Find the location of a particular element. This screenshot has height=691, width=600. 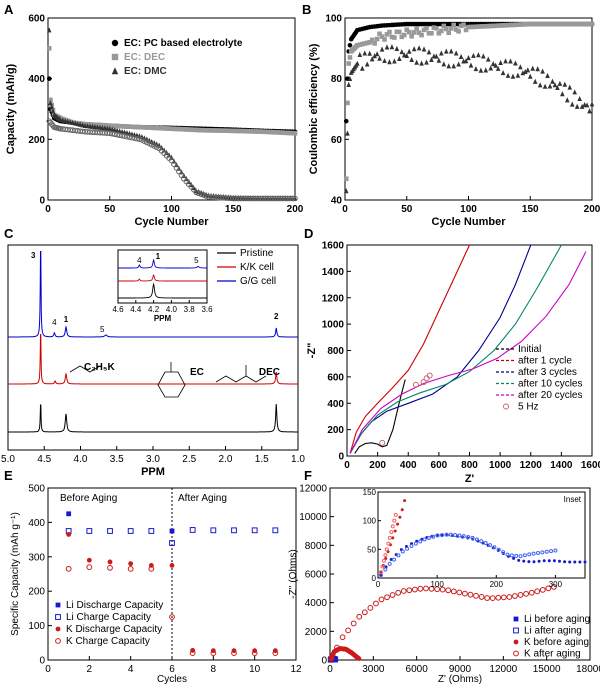

inset-peak-1: 1 is located at coordinates (158, 256).